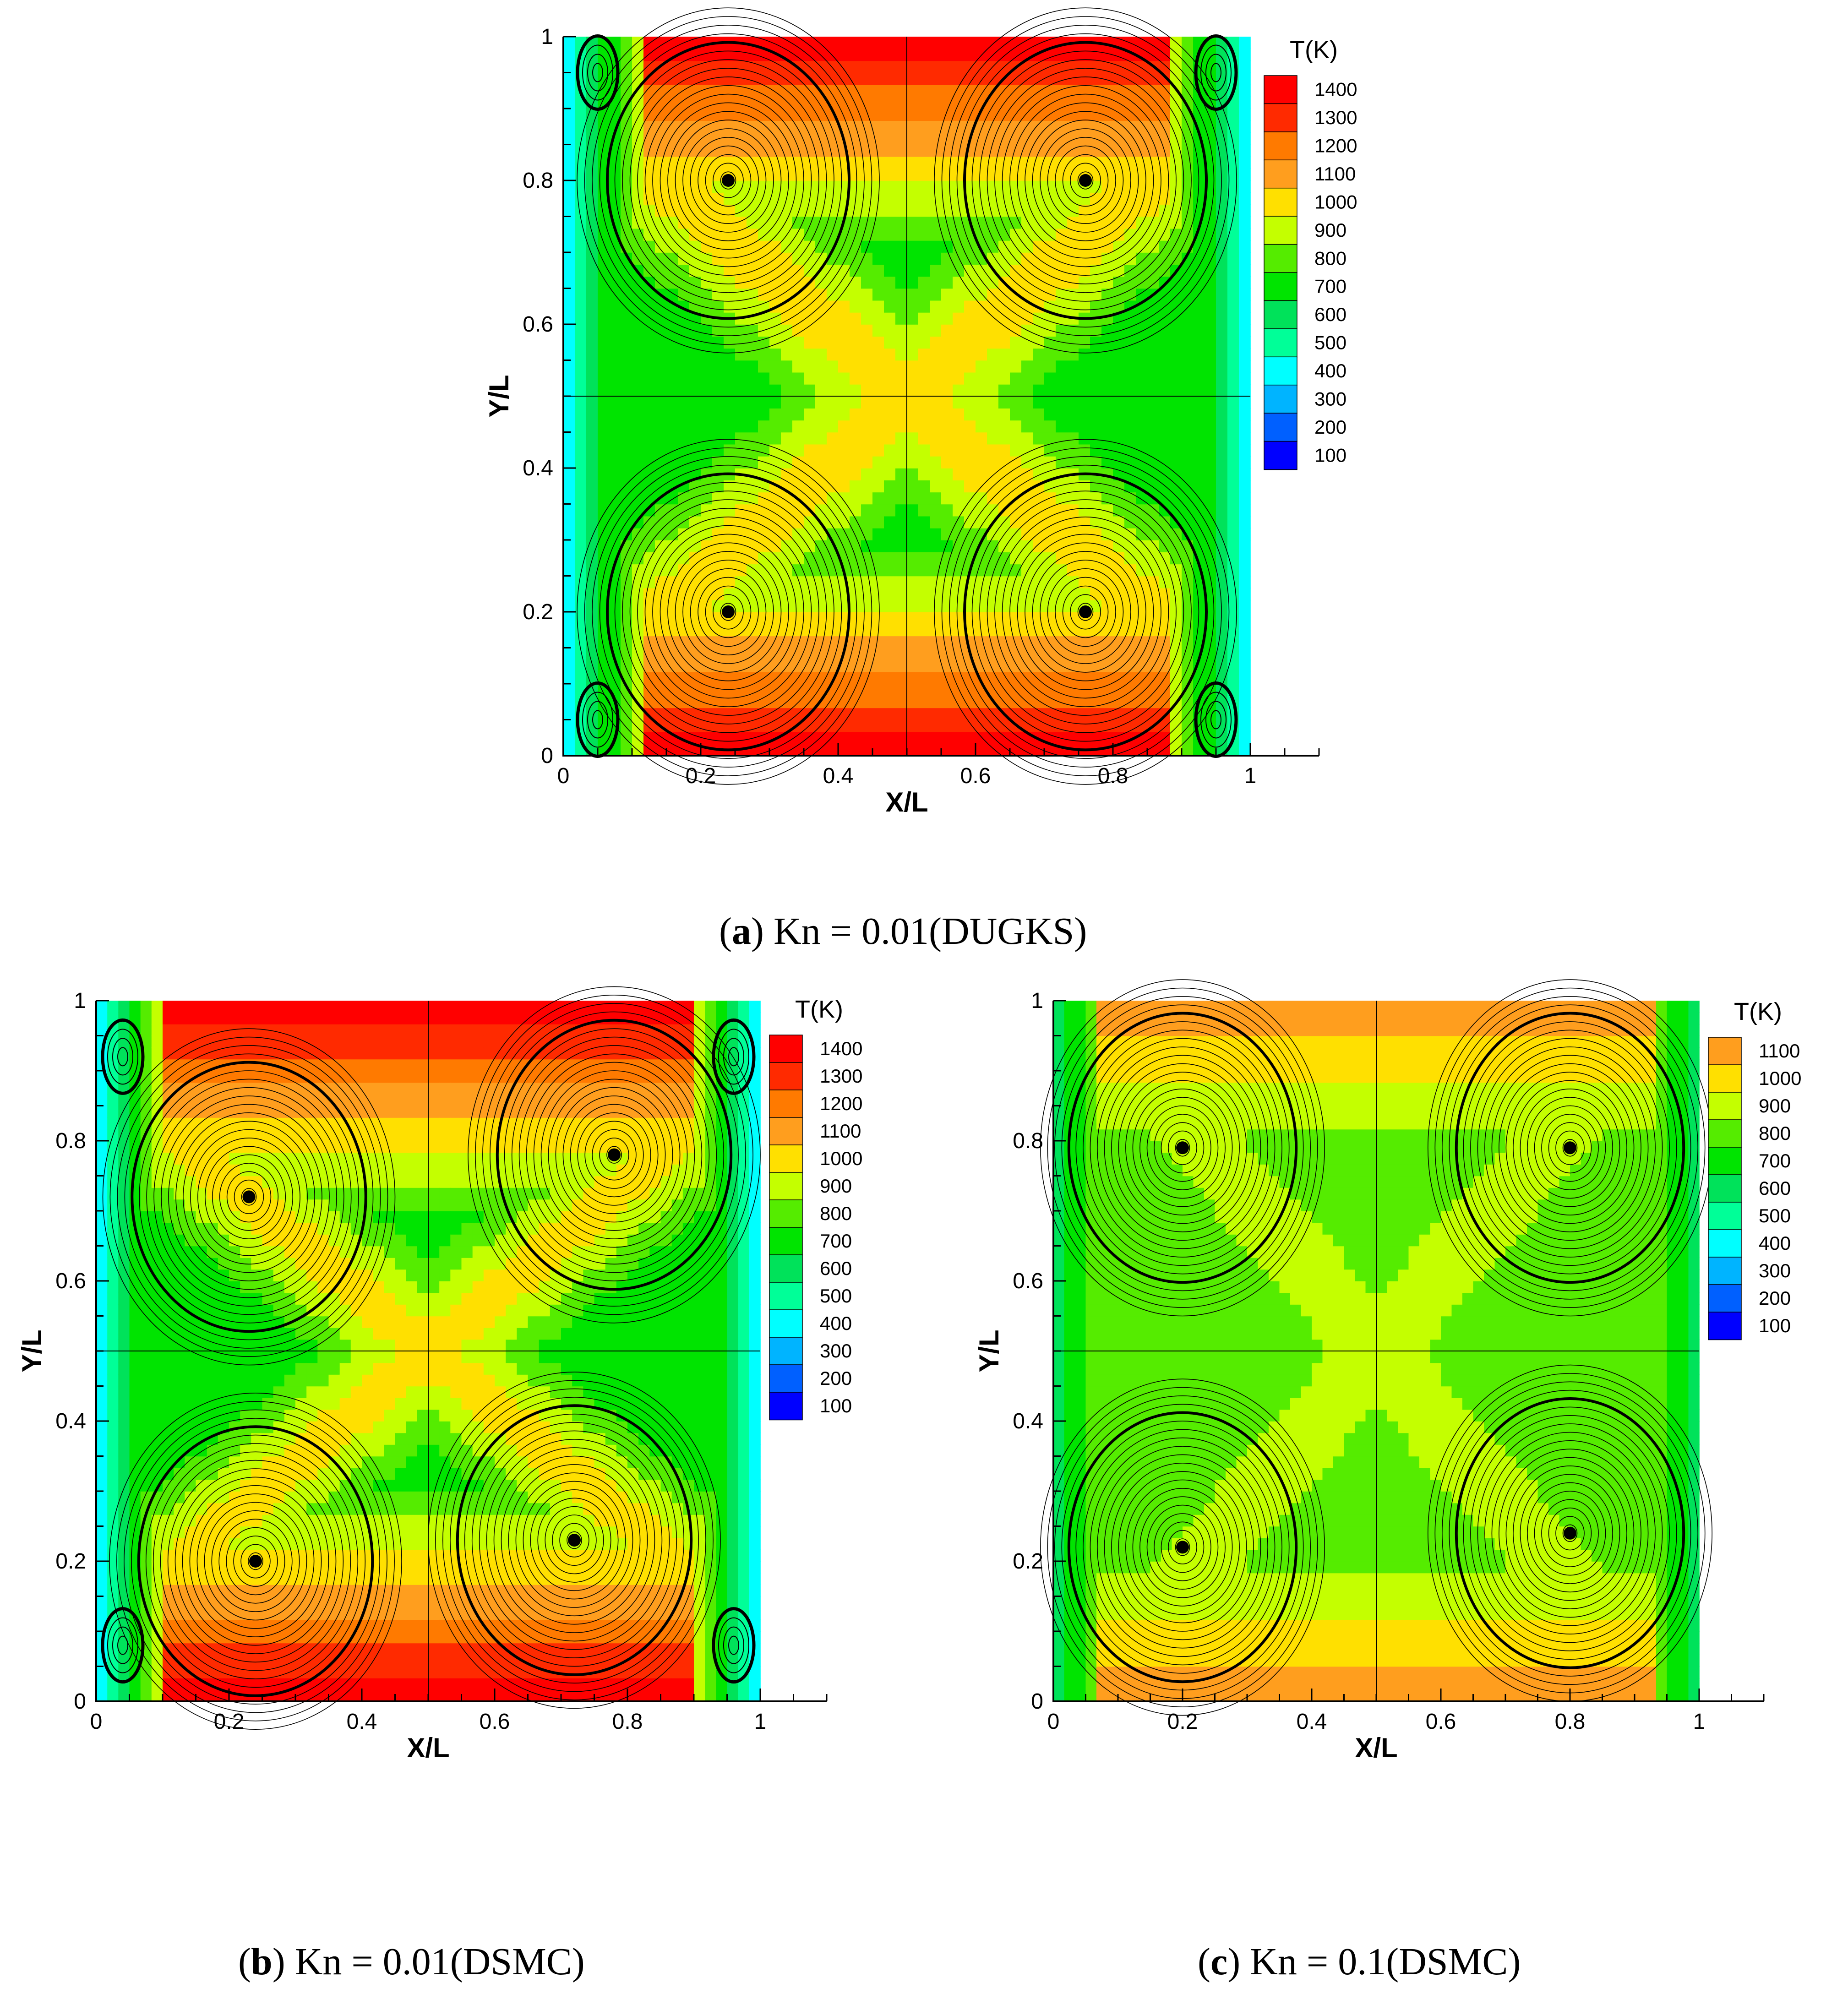 The image size is (1848, 2010). What do you see at coordinates (903, 931) in the screenshot?
I see `caption-a: (a) Kn = 0.01(DUGKS)` at bounding box center [903, 931].